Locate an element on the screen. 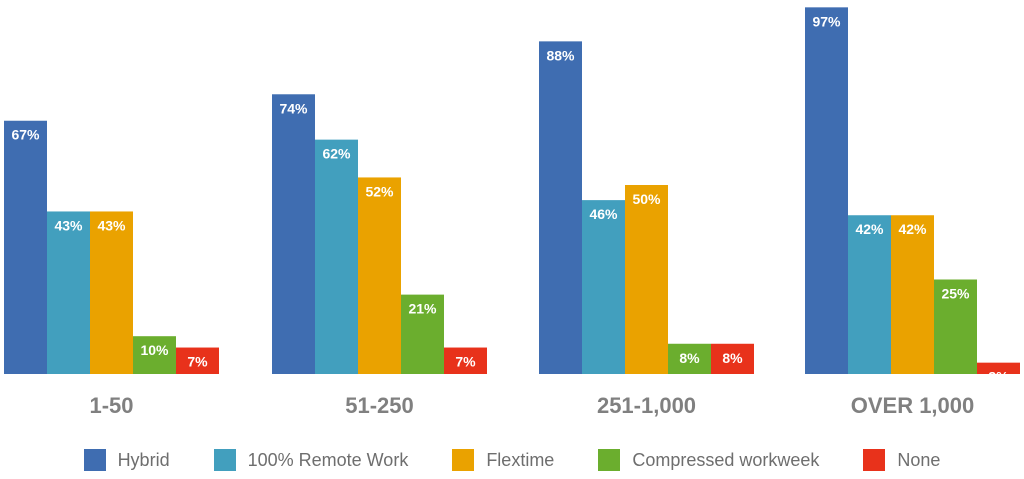  category-label: OVER 1,000 is located at coordinates (913, 405).